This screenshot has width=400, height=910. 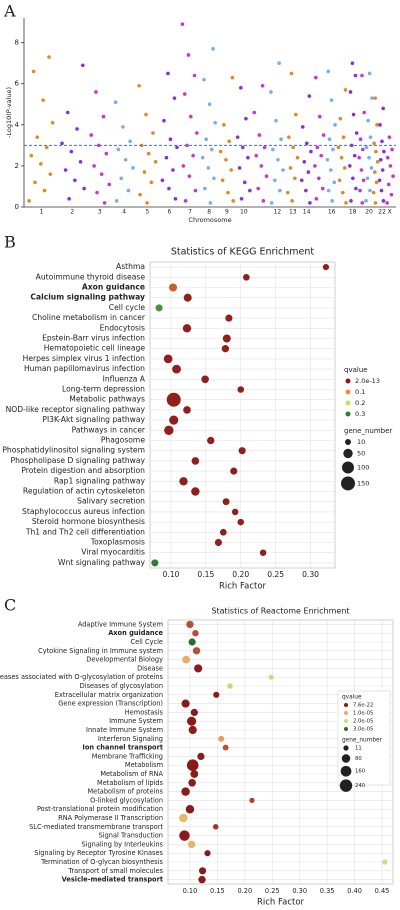 I want to click on category-label: Cell cycle, so click(x=127, y=307).